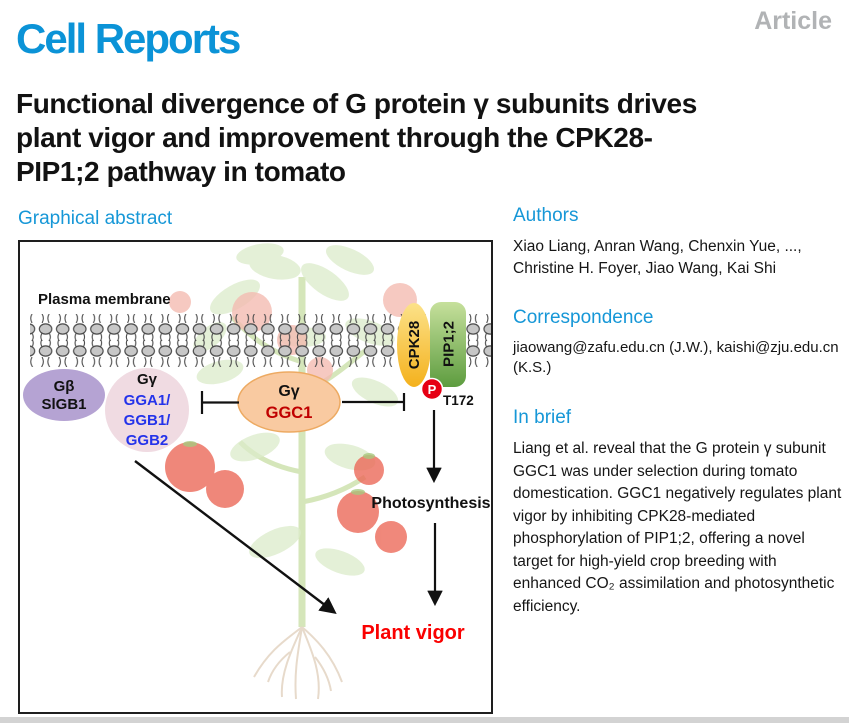 This screenshot has width=849, height=723. Describe the element at coordinates (424, 720) in the screenshot. I see `footer-bar` at that location.